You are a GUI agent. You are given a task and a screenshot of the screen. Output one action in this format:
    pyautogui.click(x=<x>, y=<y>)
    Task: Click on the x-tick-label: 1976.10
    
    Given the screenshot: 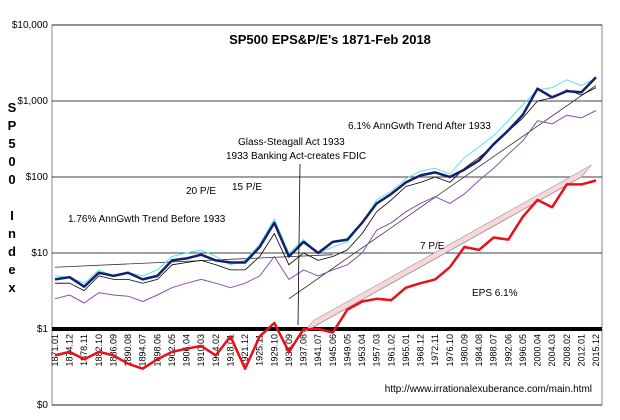 What is the action you would take?
    pyautogui.click(x=450, y=350)
    